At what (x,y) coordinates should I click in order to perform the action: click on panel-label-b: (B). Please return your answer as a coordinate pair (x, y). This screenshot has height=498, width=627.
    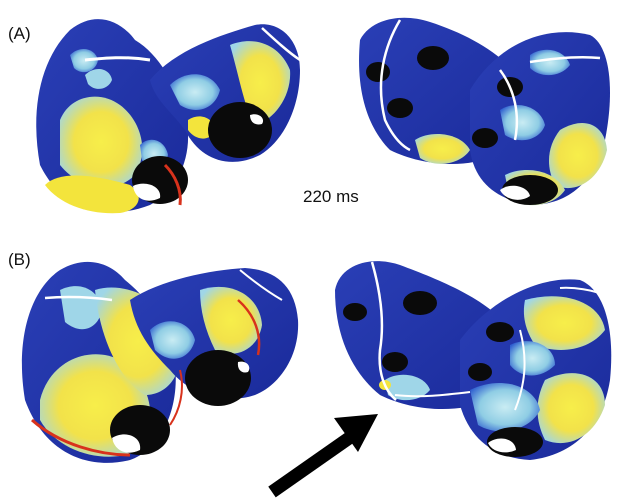
    Looking at the image, I should click on (19, 259).